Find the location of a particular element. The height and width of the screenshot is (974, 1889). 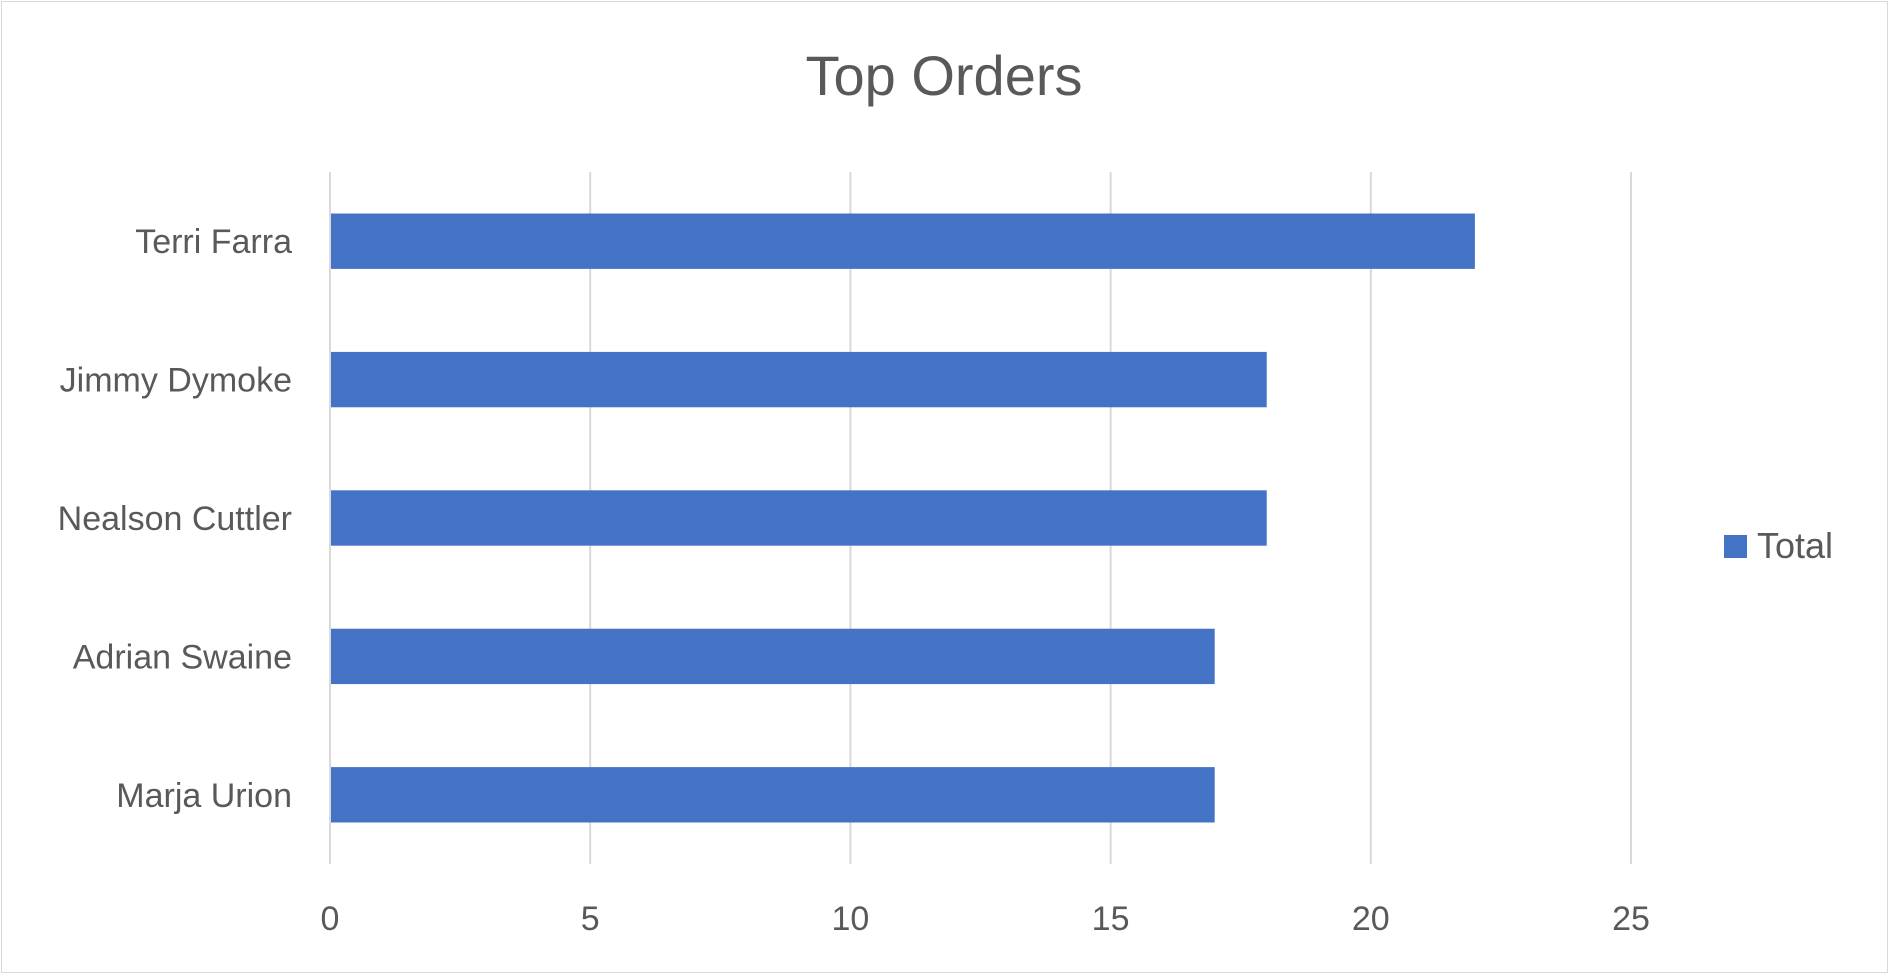

legend: Total is located at coordinates (1778, 545).